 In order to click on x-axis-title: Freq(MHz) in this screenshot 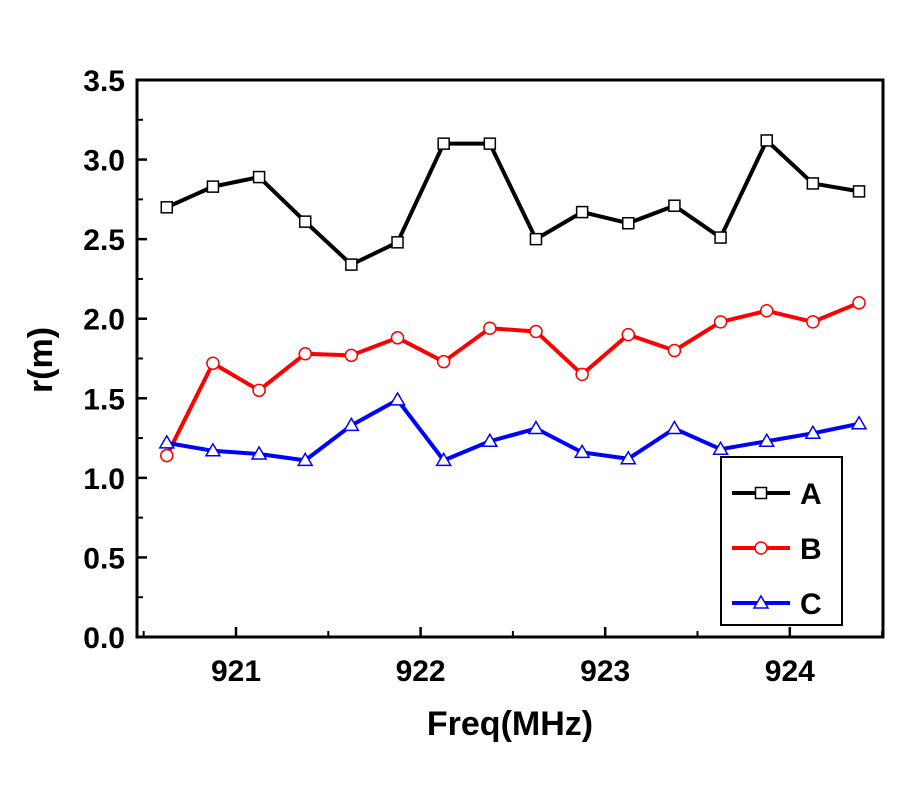, I will do `click(510, 724)`.